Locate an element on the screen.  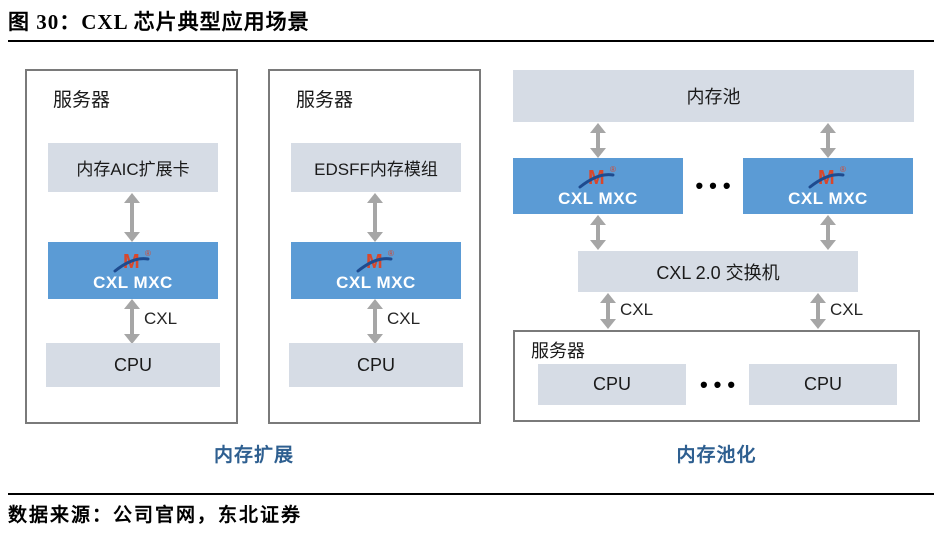
server-panel-right: 服务器 CPU ••• CPU is located at coordinates (716, 376).